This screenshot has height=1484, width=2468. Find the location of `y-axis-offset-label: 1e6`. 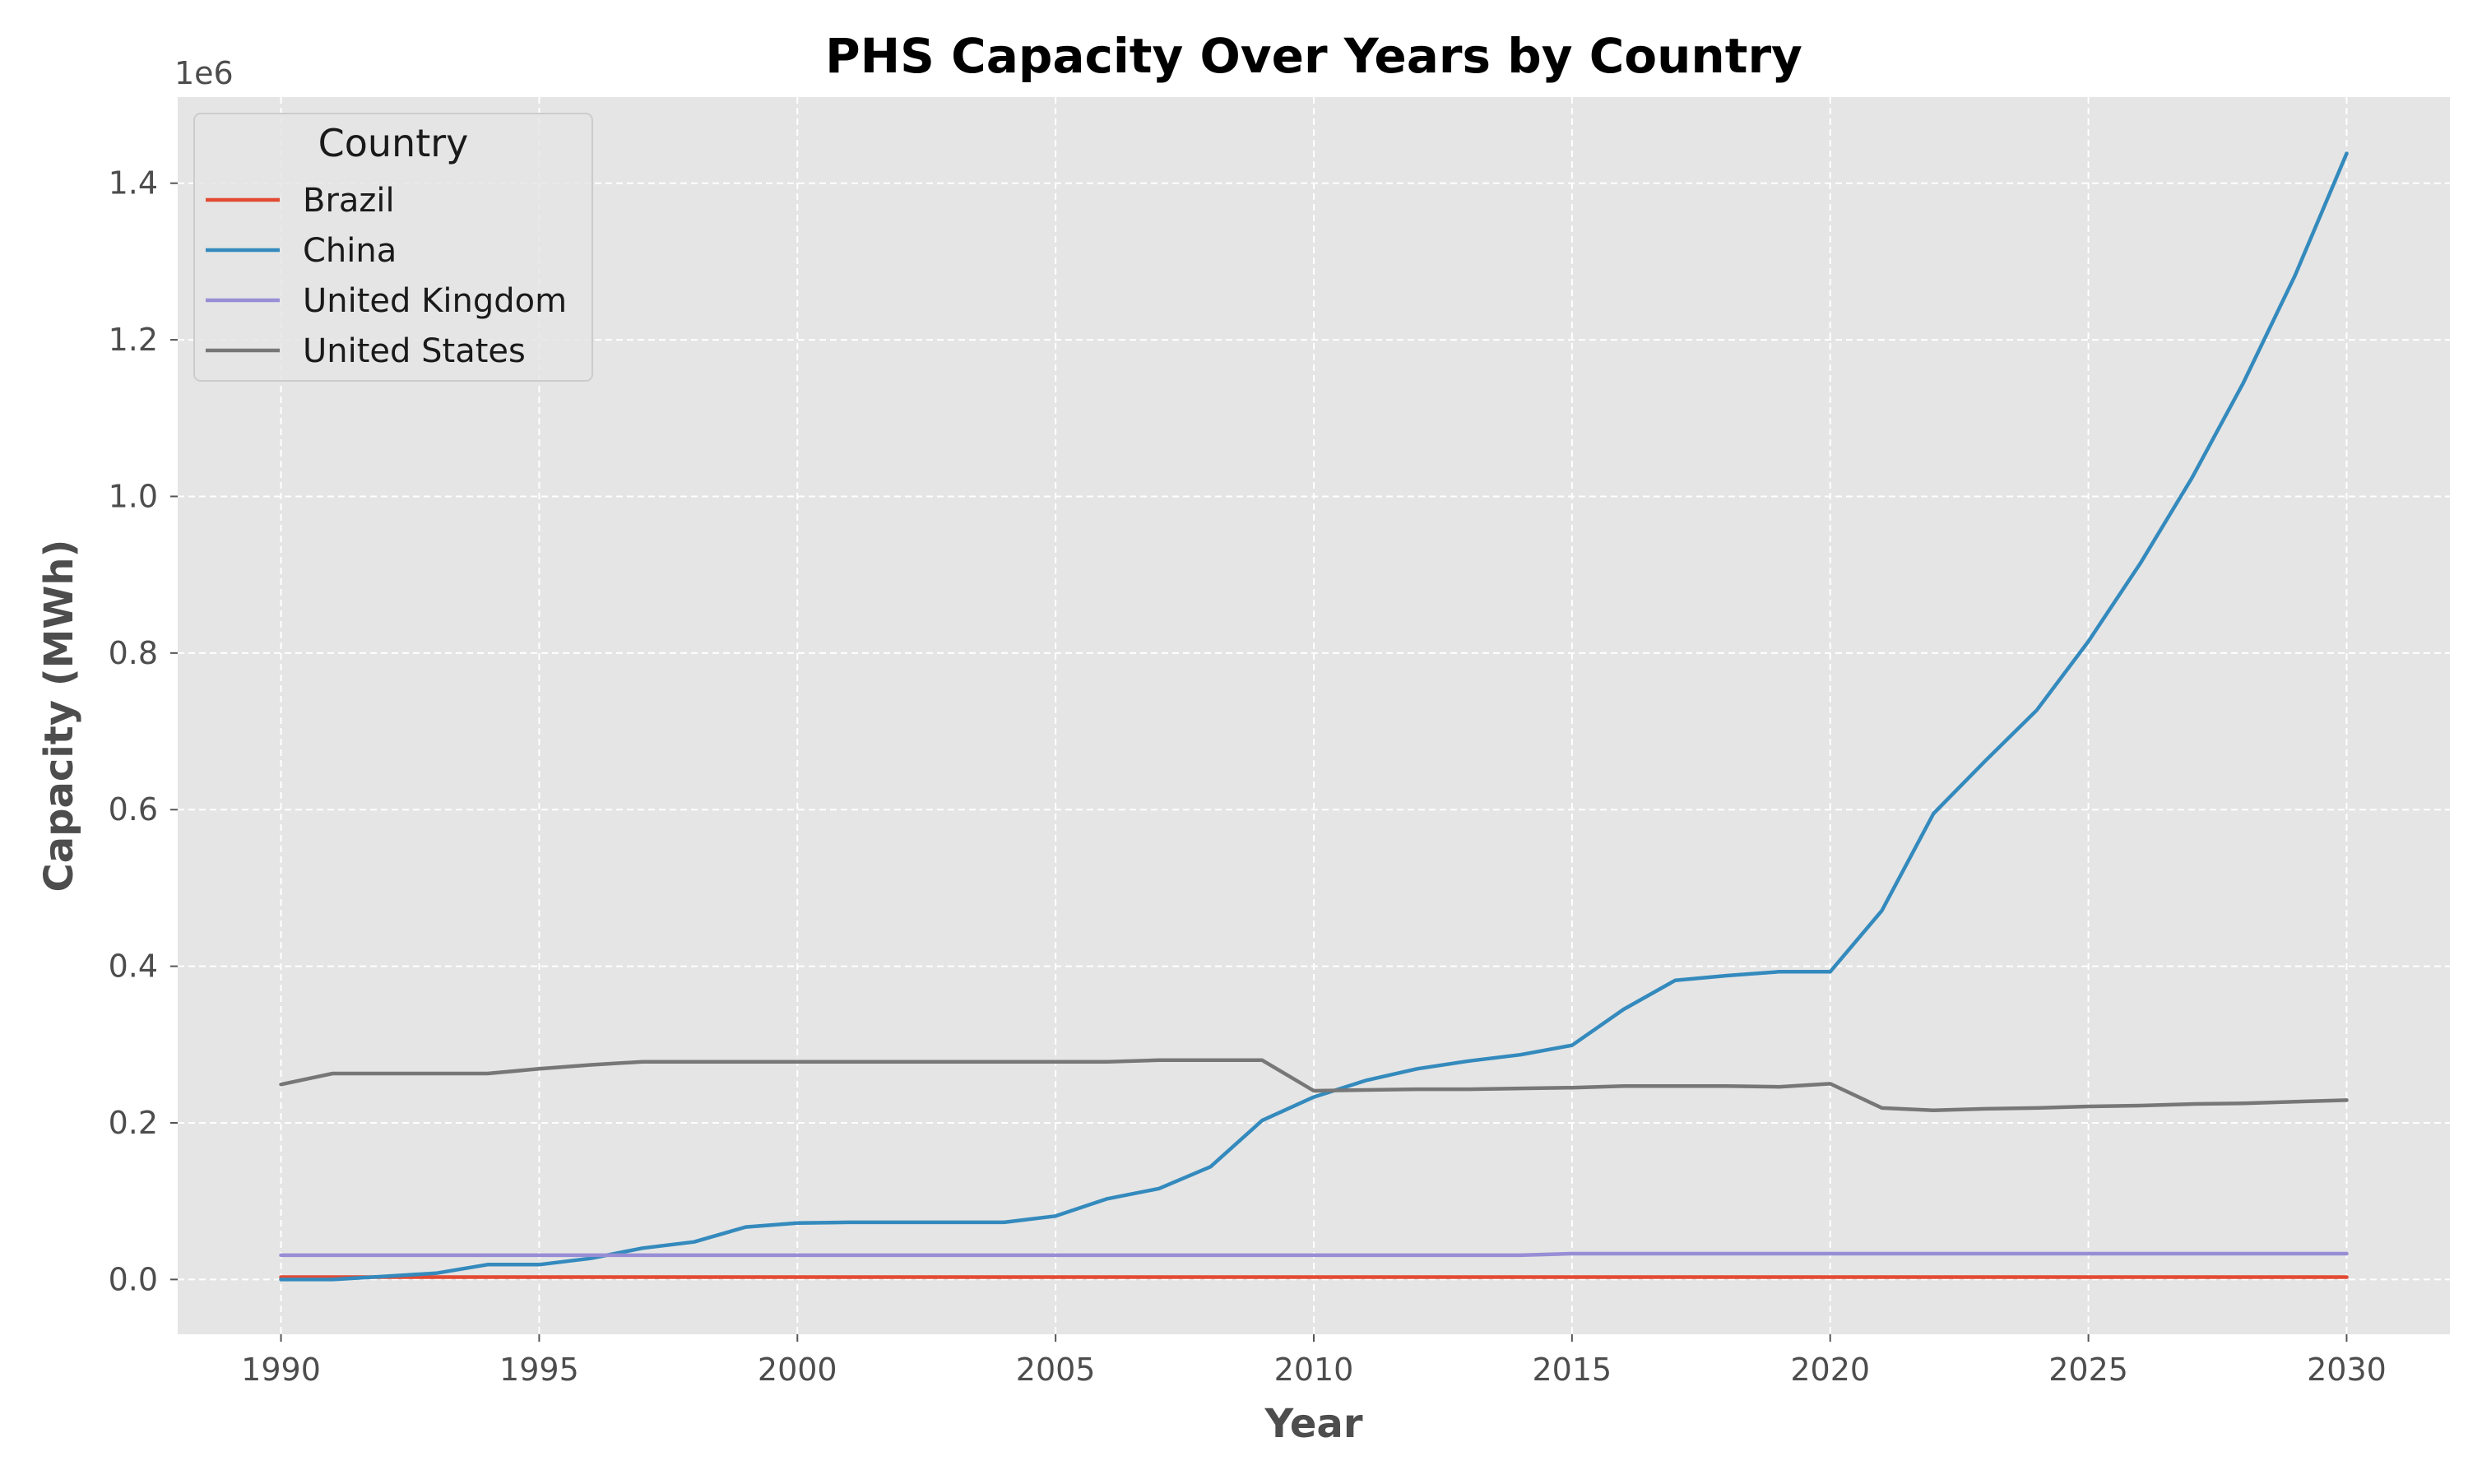

y-axis-offset-label: 1e6 is located at coordinates (204, 73).